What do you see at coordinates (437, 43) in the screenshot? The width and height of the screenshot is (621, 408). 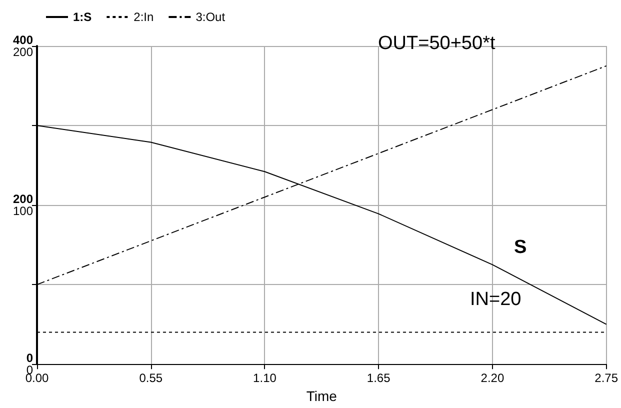 I see `annotation: OUT=50+50*t` at bounding box center [437, 43].